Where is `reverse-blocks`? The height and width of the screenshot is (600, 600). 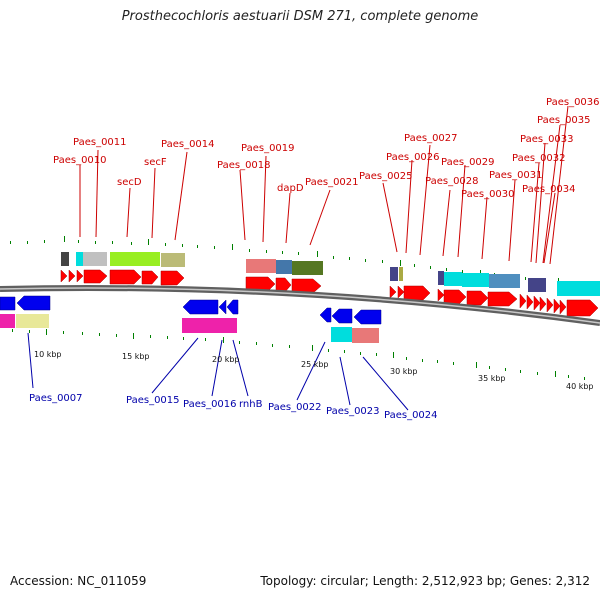
reverse-blocks is located at coordinates (189, 328).